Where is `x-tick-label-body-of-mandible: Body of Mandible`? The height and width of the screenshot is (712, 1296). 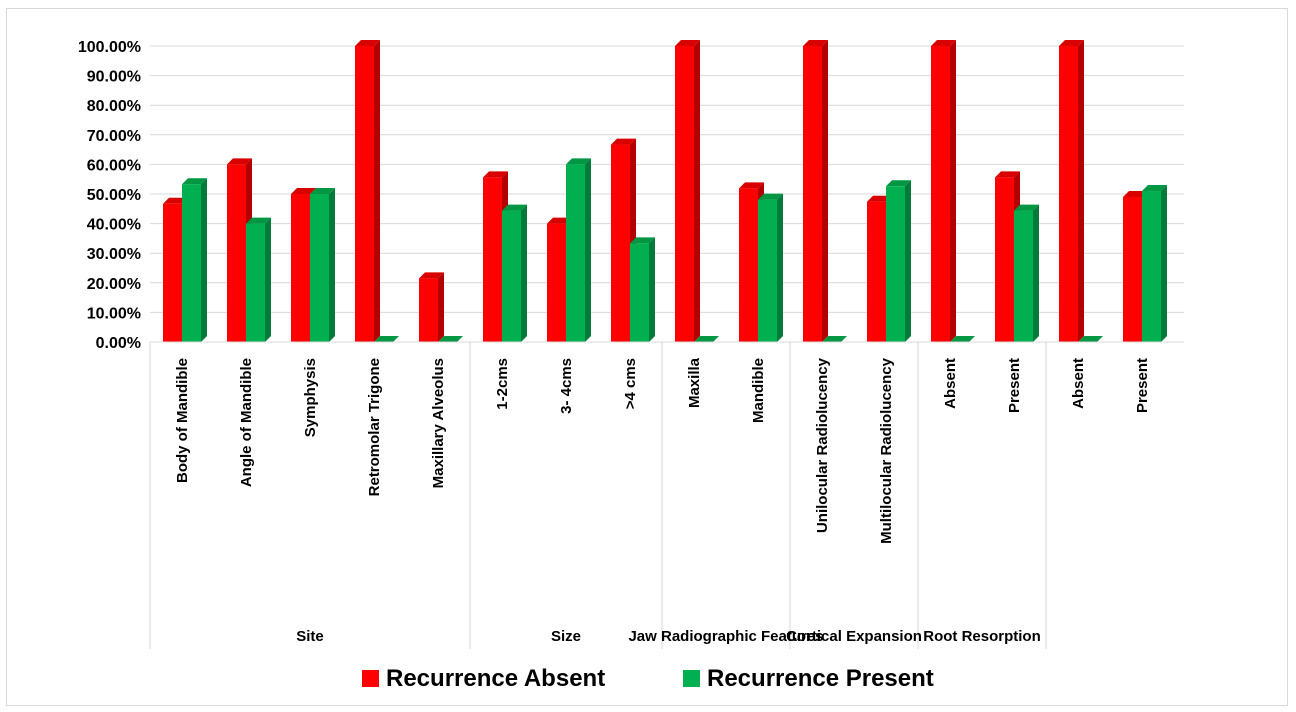
x-tick-label-body-of-mandible: Body of Mandible is located at coordinates (182, 420).